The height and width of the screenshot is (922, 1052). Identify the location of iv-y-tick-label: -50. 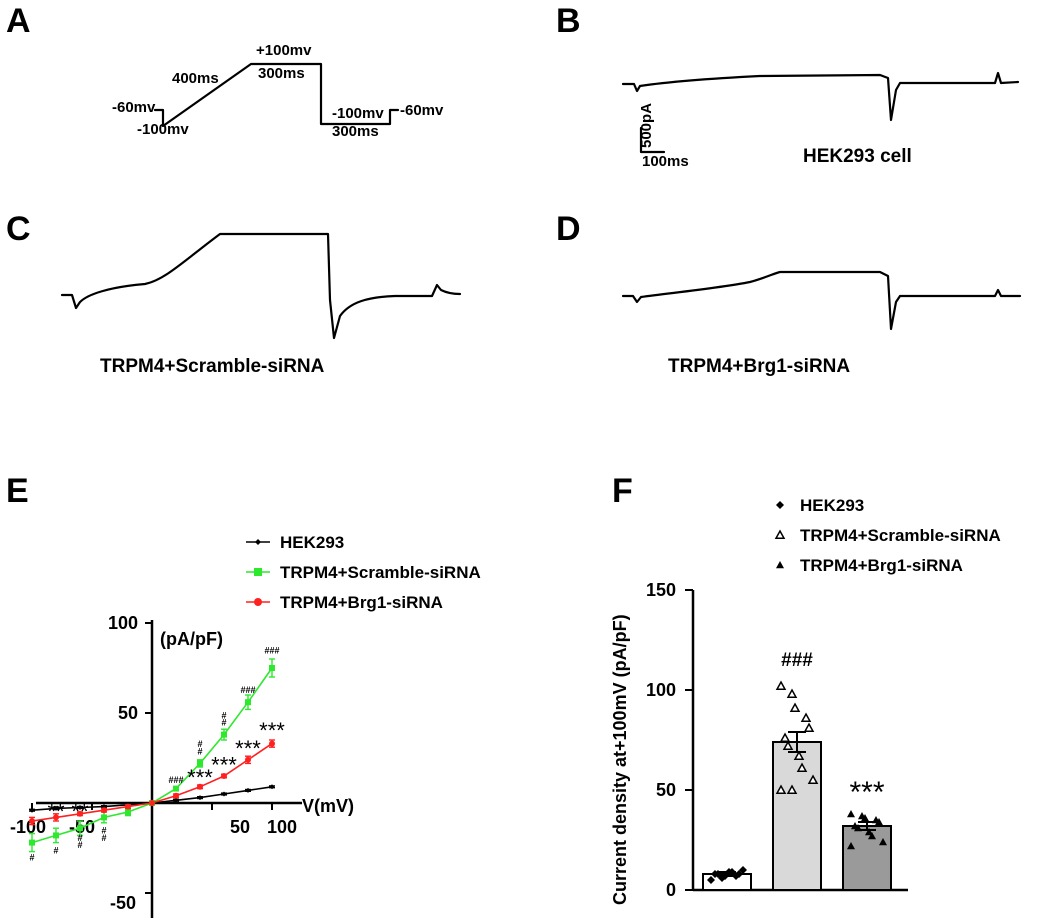
(123, 903).